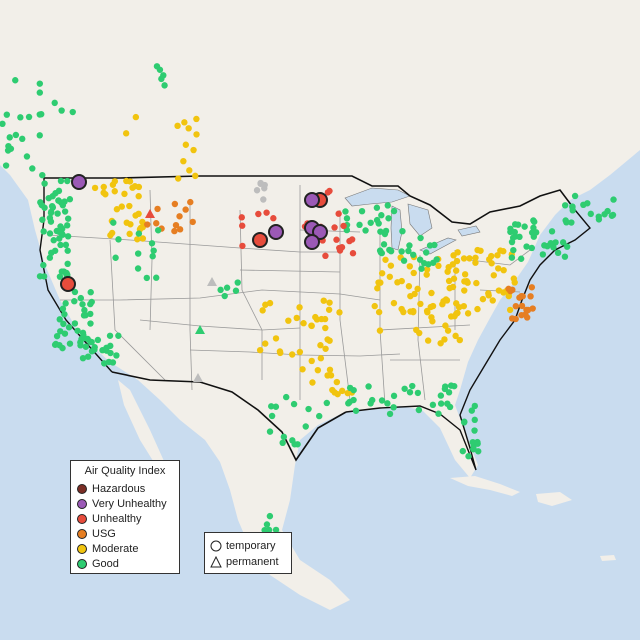 The width and height of the screenshot is (640, 640). I want to click on us-mexico-border, so click(229, 416).